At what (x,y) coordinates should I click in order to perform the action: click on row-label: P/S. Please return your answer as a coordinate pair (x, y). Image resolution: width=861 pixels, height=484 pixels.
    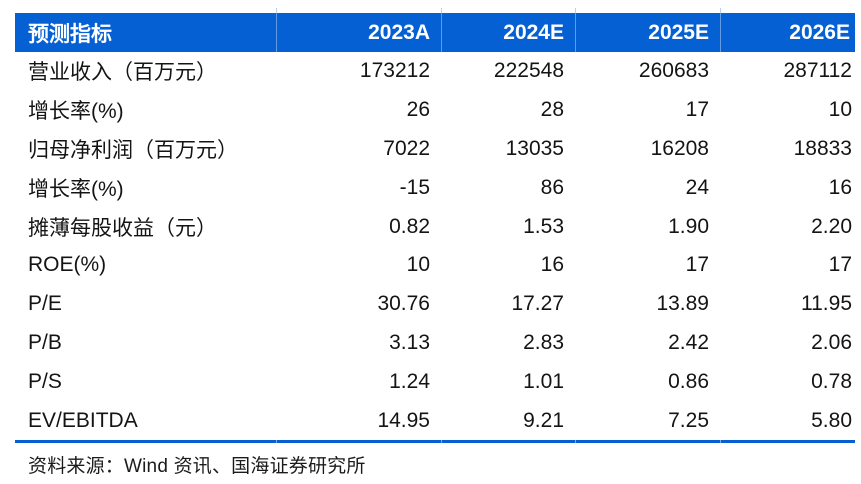
    Looking at the image, I should click on (45, 381).